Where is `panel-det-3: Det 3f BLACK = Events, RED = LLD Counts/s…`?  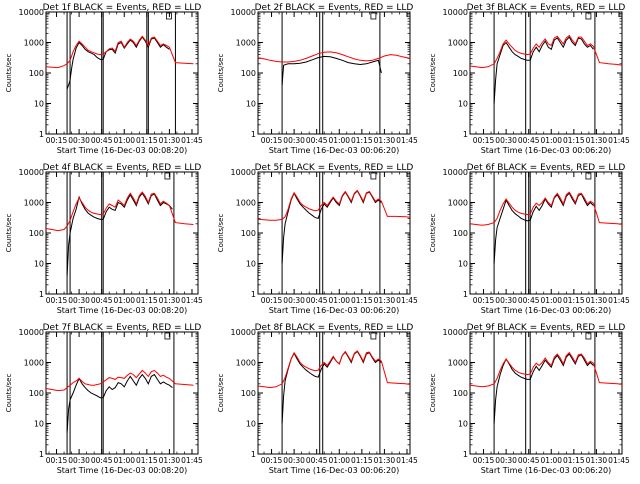 panel-det-3: Det 3f BLACK = Events, RED = LLD Counts/s… is located at coordinates (529, 79).